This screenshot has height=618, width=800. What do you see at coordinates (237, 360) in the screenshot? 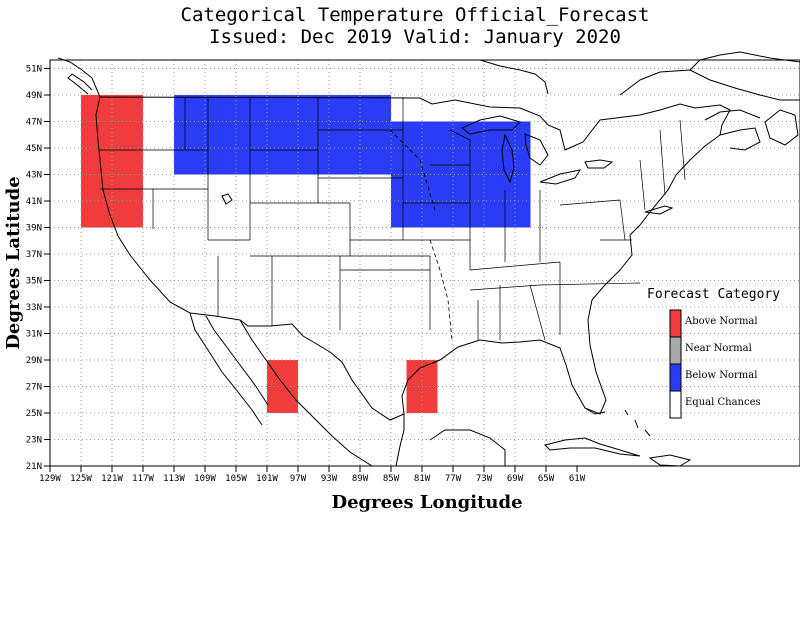
I see `gulf-of-california` at bounding box center [237, 360].